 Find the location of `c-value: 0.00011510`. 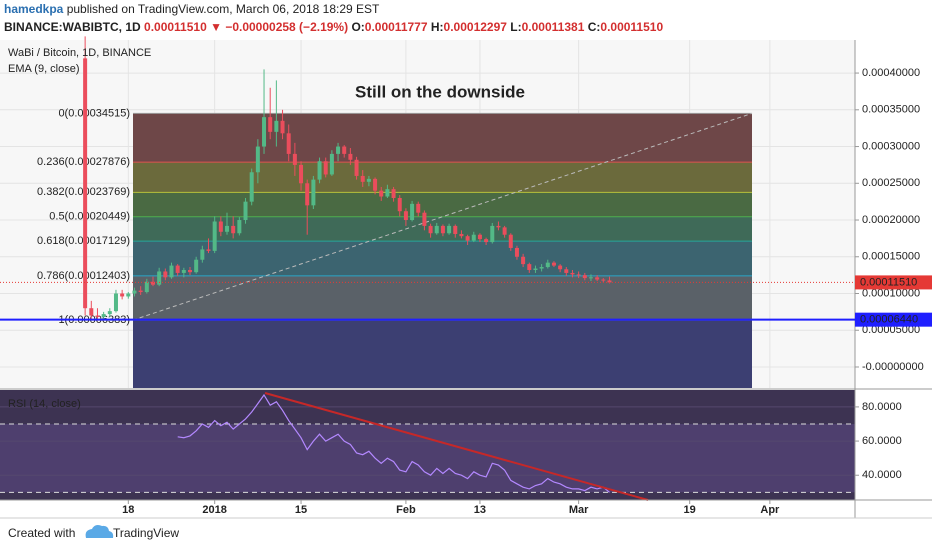

c-value: 0.00011510 is located at coordinates (631, 27).